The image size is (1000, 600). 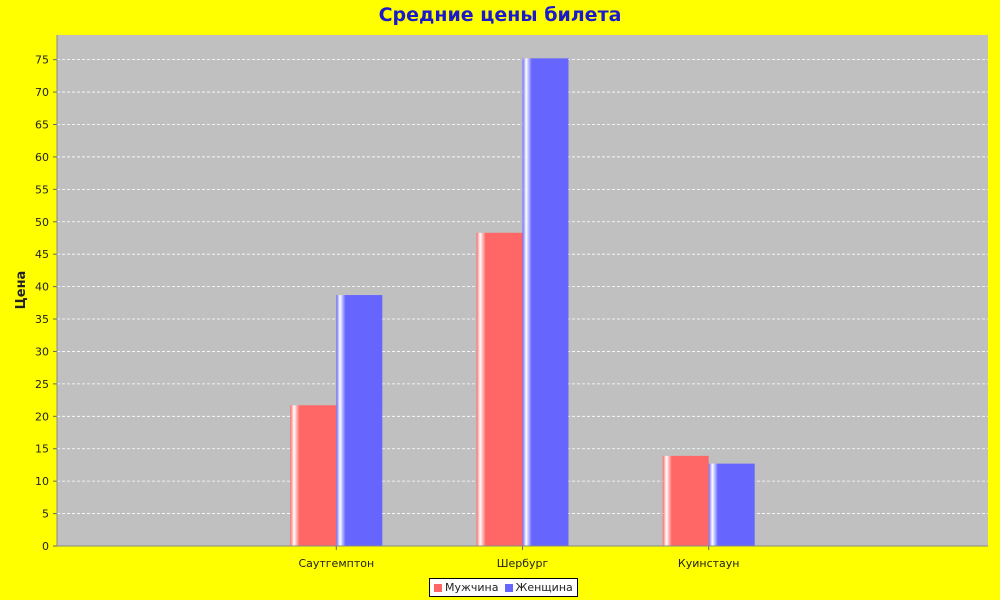 I want to click on y-tick-label: 0, so click(x=45, y=546).